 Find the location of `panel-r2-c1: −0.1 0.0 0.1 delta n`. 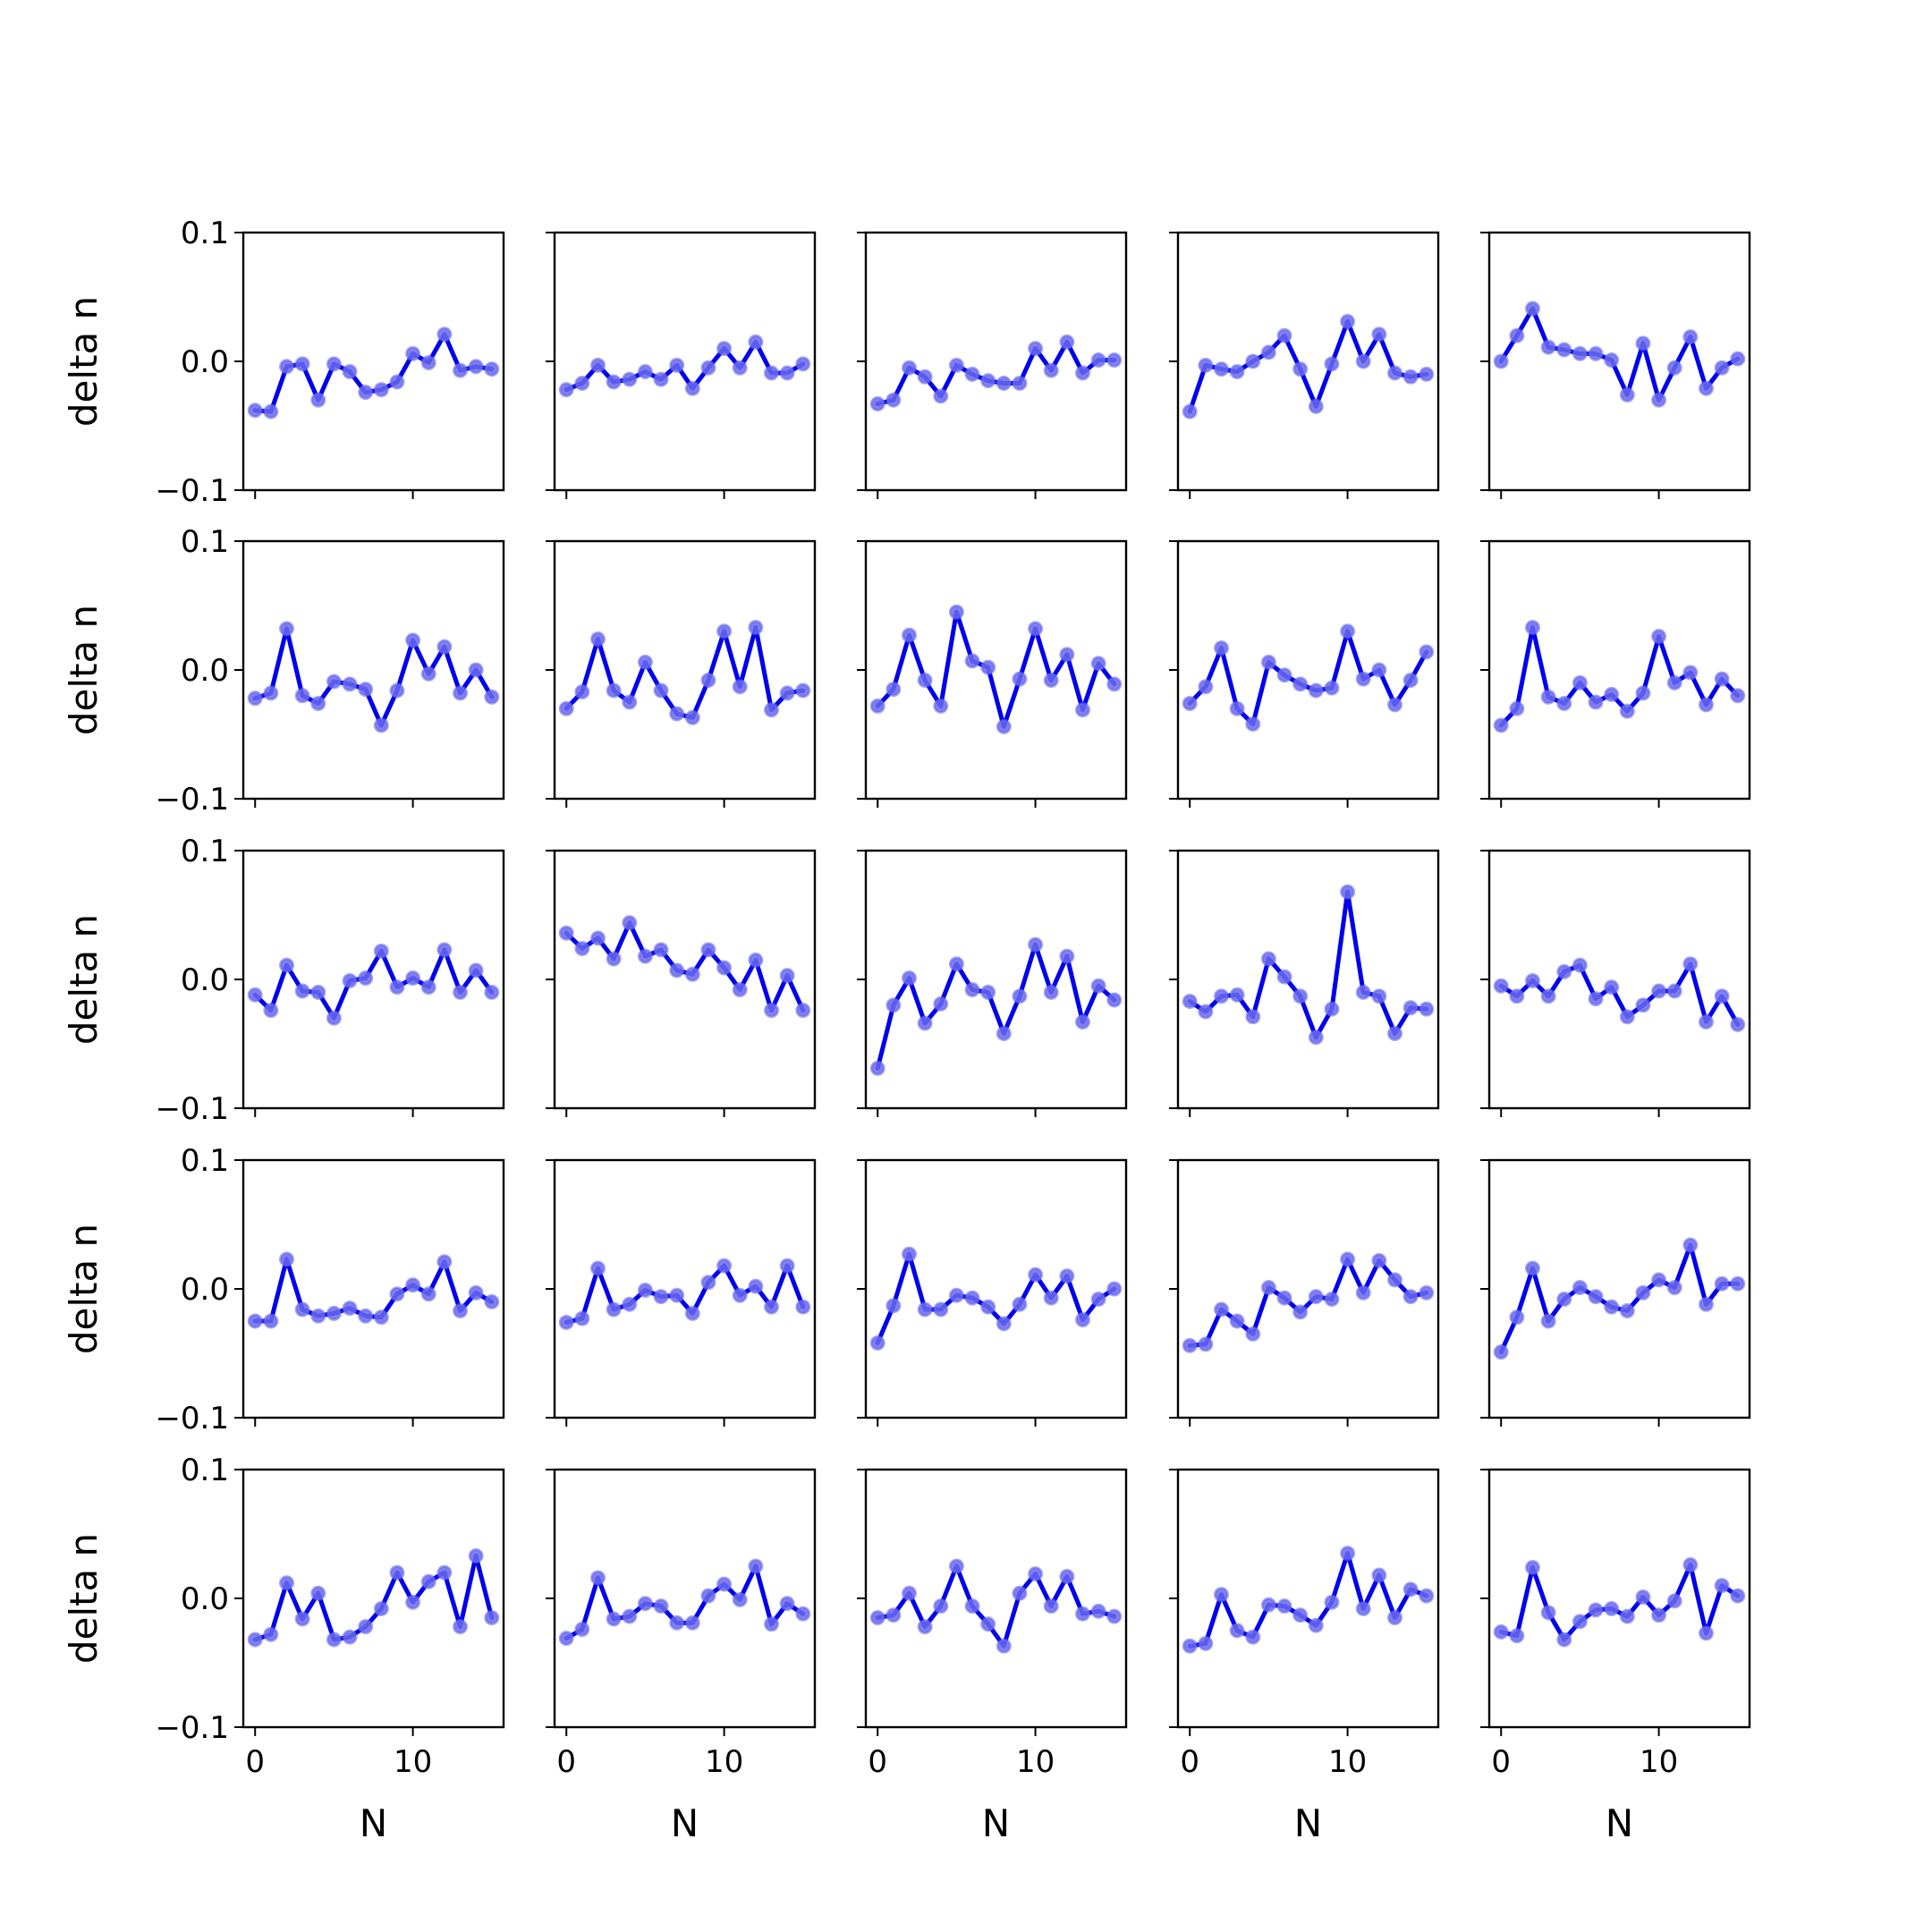

panel-r2-c1: −0.1 0.0 0.1 delta n is located at coordinates (283, 671).